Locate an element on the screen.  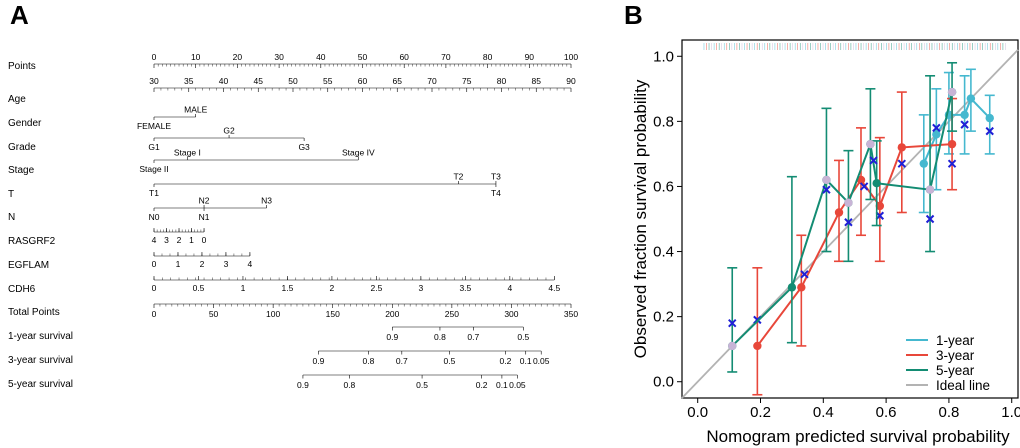
5-year-survival-tick-label: 0.5 is located at coordinates (422, 385).